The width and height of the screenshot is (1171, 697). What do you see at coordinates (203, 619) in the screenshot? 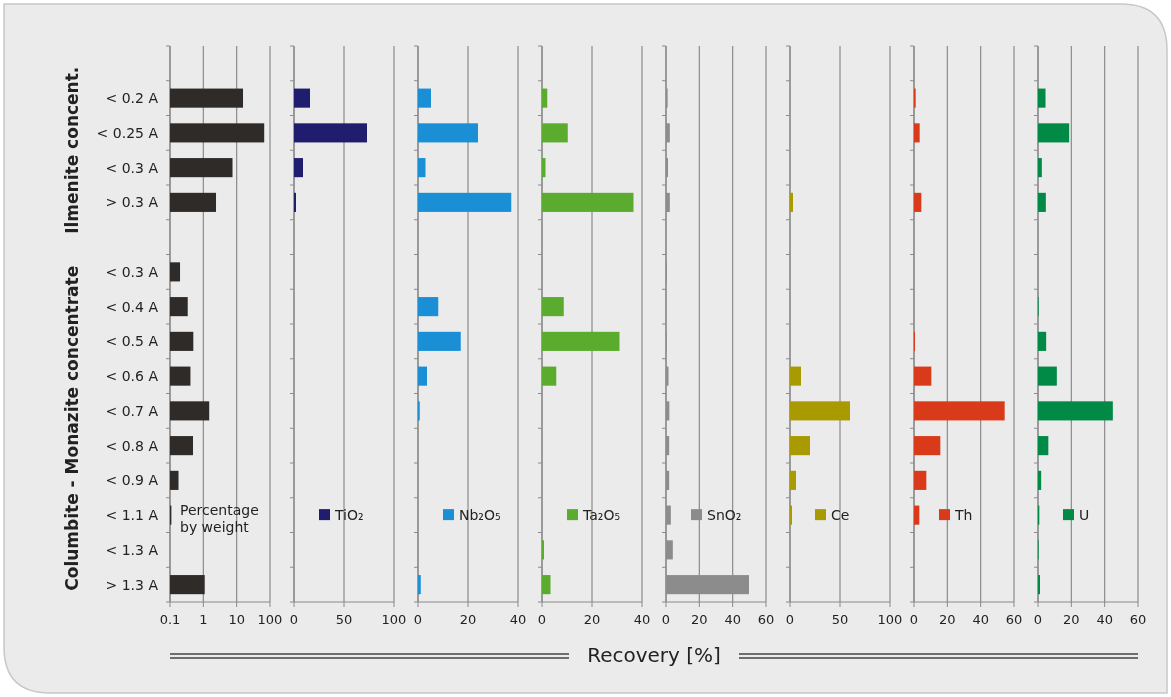
I see `x-tick-label: 1` at bounding box center [203, 619].